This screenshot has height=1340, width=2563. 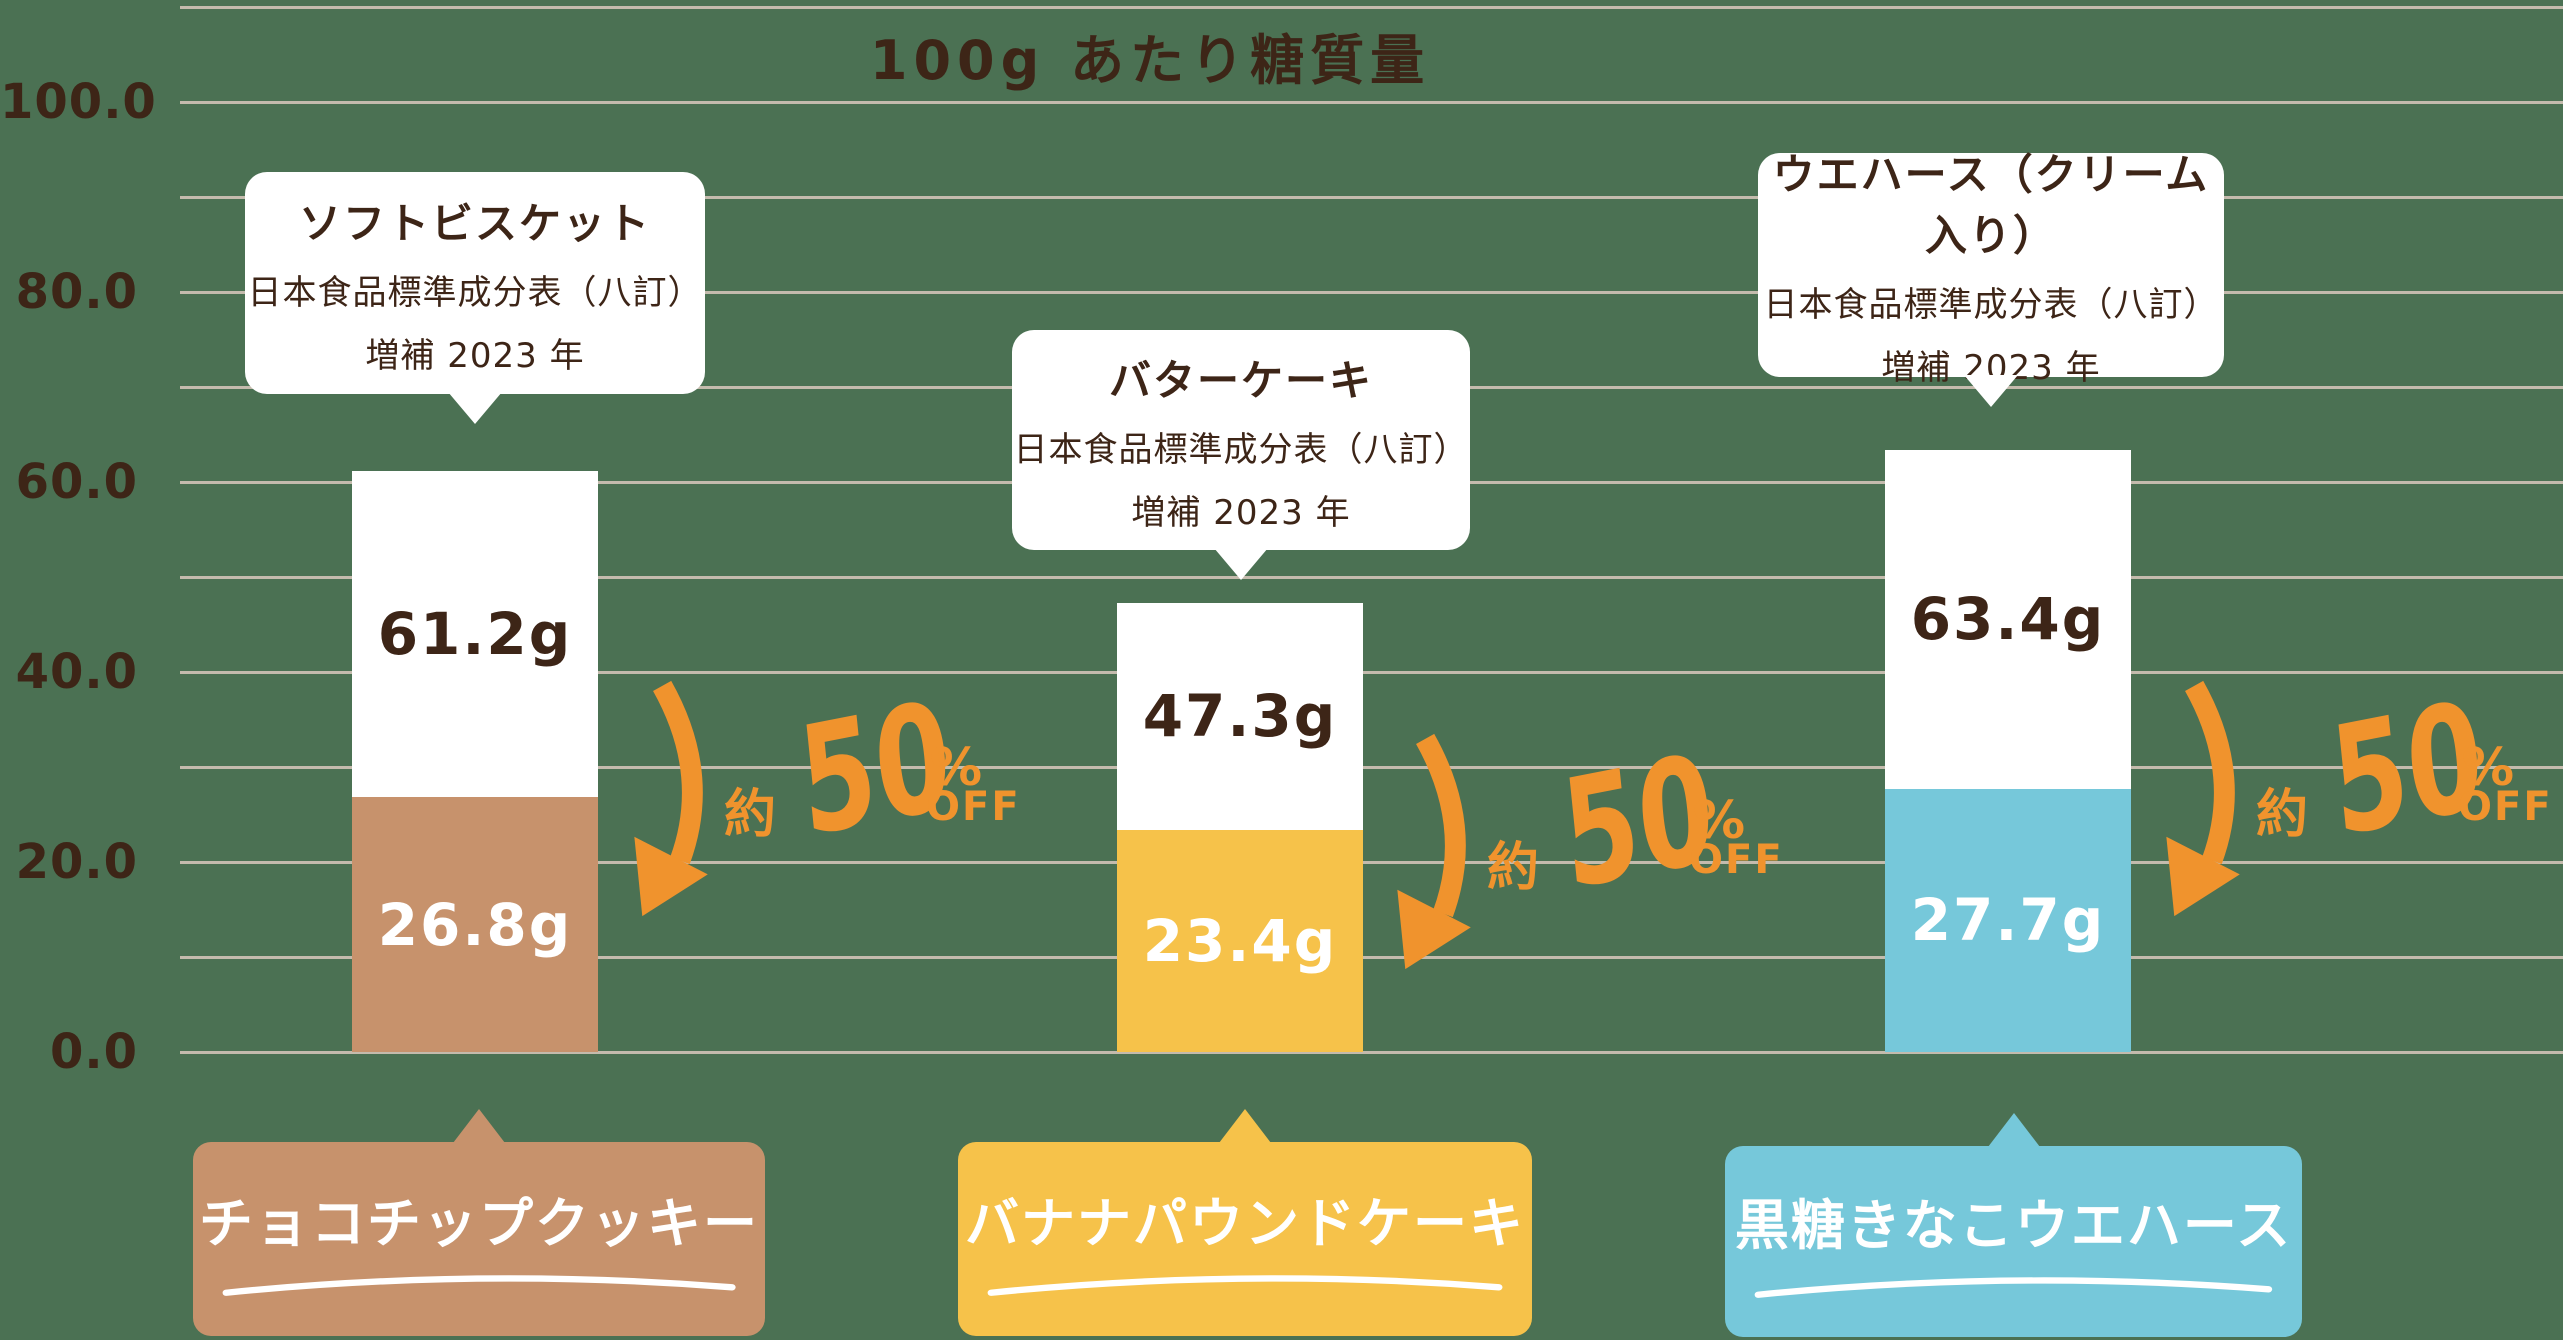 I want to click on product-name-label: チョコチップクッキー, so click(x=479, y=1223).